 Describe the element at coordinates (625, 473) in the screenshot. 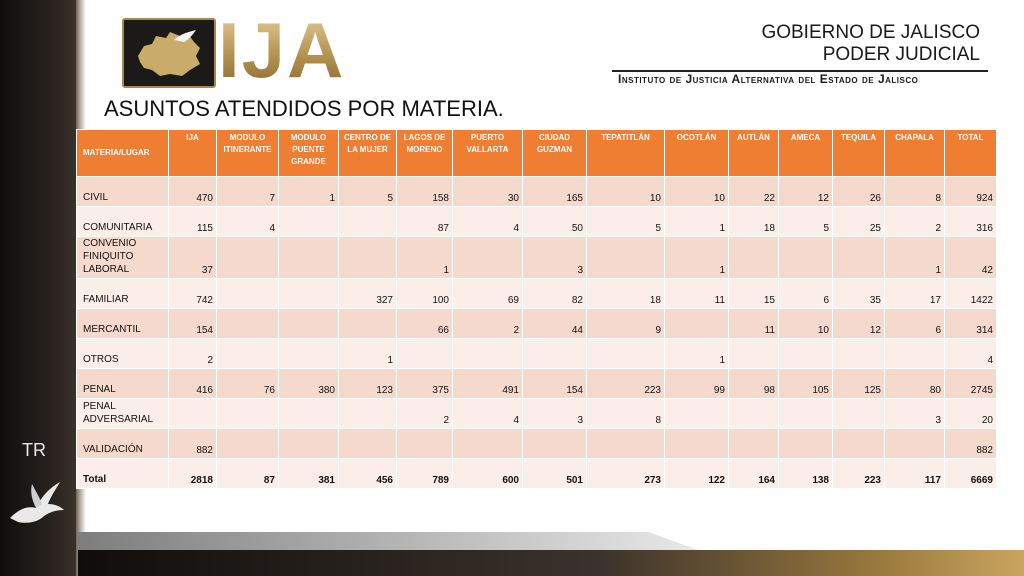

I see `table-cell: 273` at that location.